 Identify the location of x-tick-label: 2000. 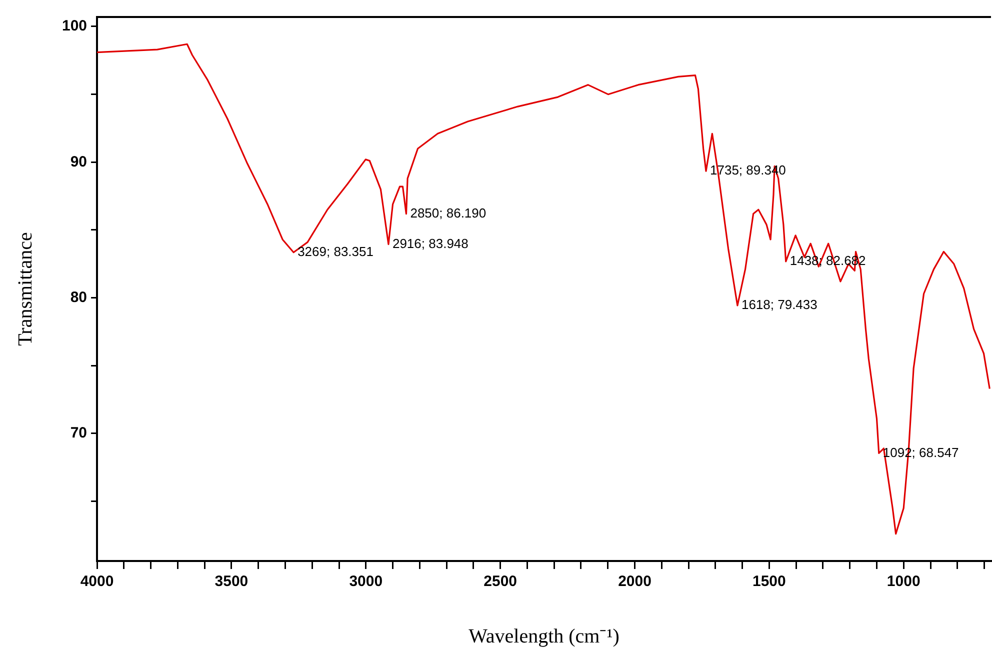
(635, 581).